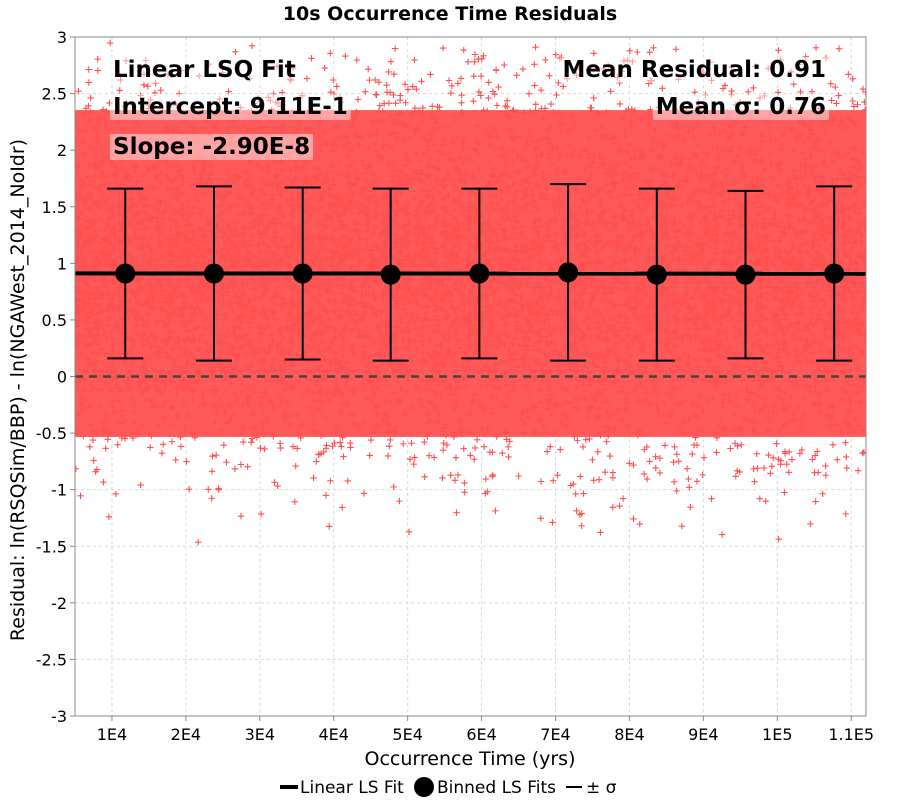  What do you see at coordinates (470, 759) in the screenshot?
I see `x-axis-label: Occurrence Time (yrs)` at bounding box center [470, 759].